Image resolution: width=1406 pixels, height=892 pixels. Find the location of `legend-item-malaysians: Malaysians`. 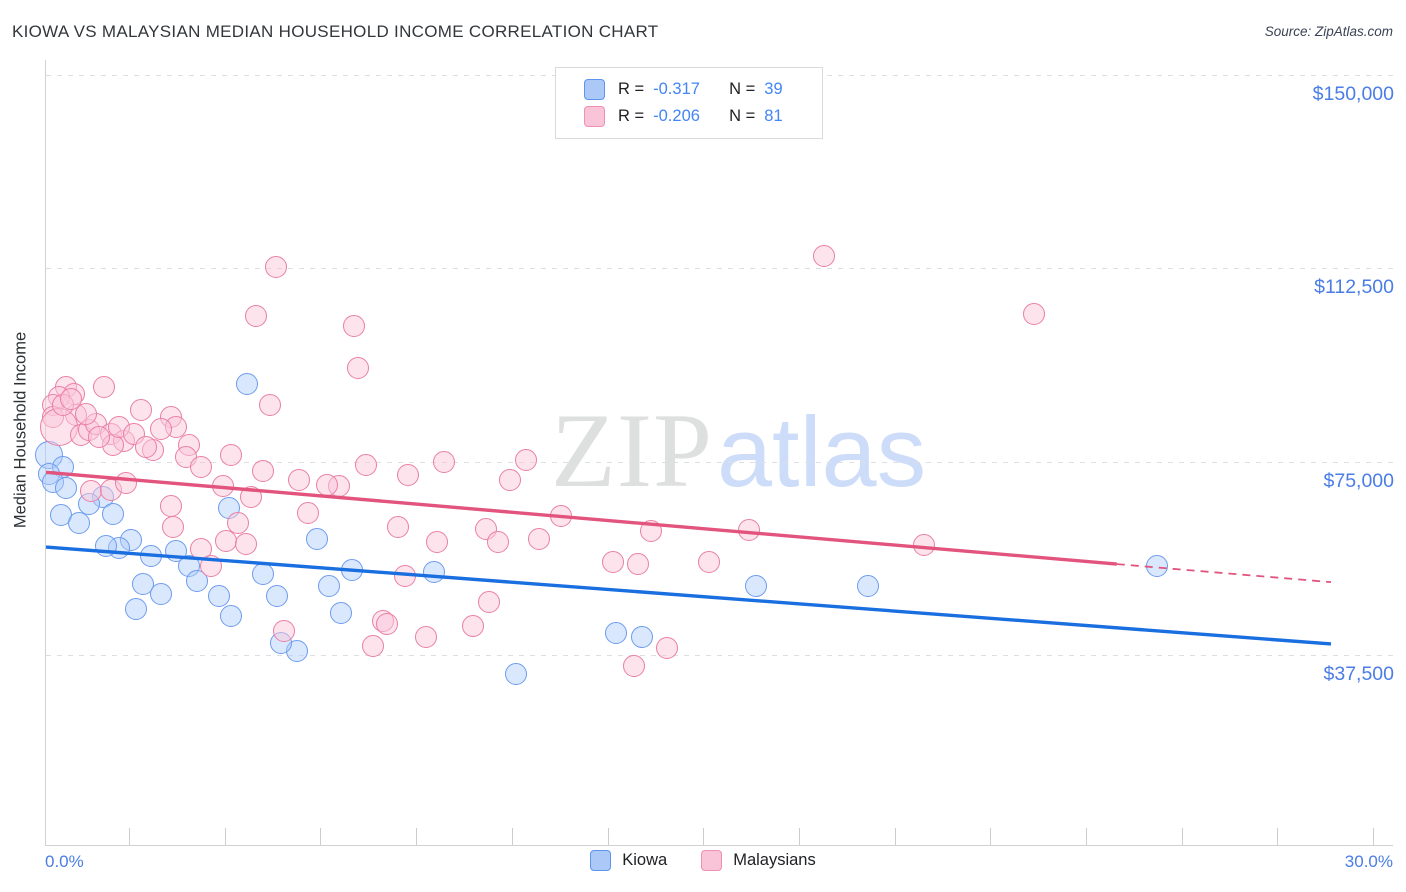

legend-item-malaysians: Malaysians is located at coordinates (758, 860).